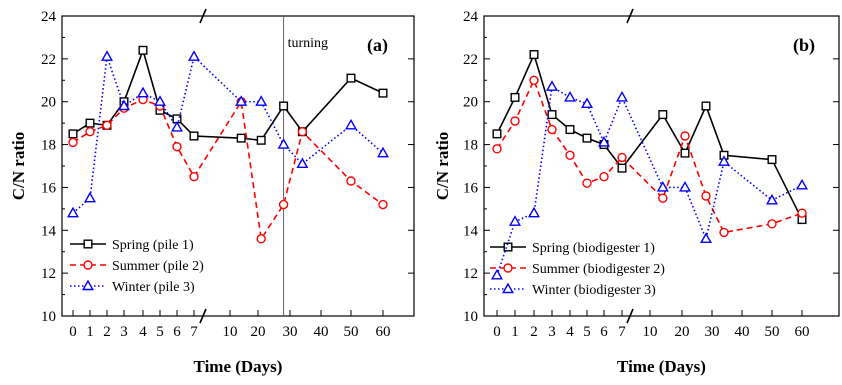  Describe the element at coordinates (471, 231) in the screenshot. I see `y-tick-label: 14` at that location.